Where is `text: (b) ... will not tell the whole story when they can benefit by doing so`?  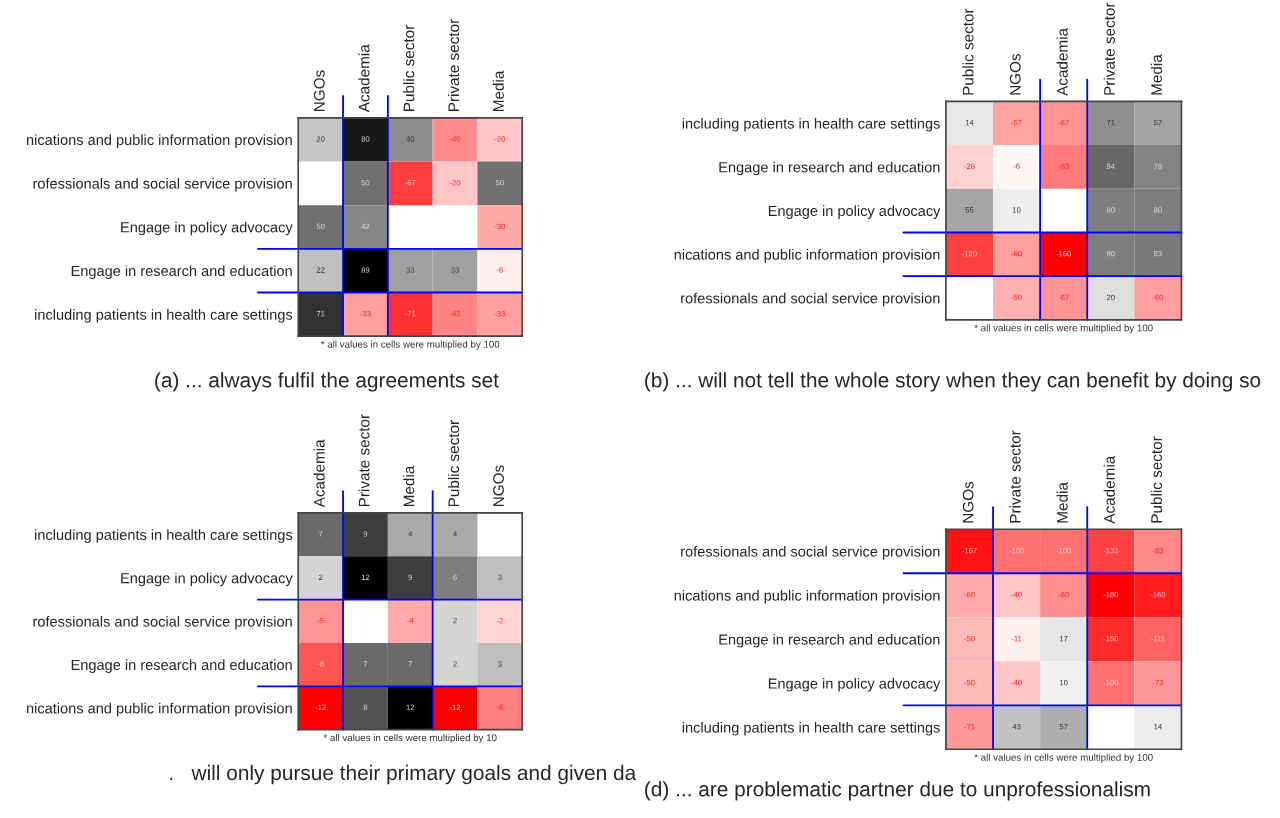 text: (b) ... will not tell the whole story when they can benefit by doing so is located at coordinates (953, 382).